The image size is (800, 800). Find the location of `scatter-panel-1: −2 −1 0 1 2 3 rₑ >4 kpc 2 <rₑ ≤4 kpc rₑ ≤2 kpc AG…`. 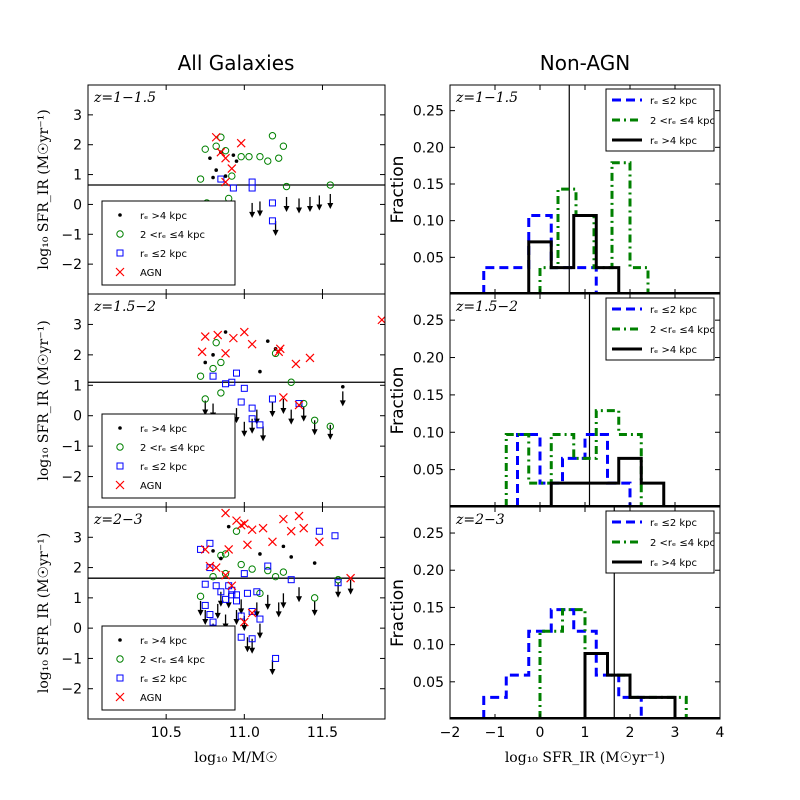

scatter-panel-1: −2 −1 0 1 2 3 rₑ >4 kpc 2 <rₑ ≤4 kpc rₑ ≤2 kpc AG… is located at coordinates (223, 189).